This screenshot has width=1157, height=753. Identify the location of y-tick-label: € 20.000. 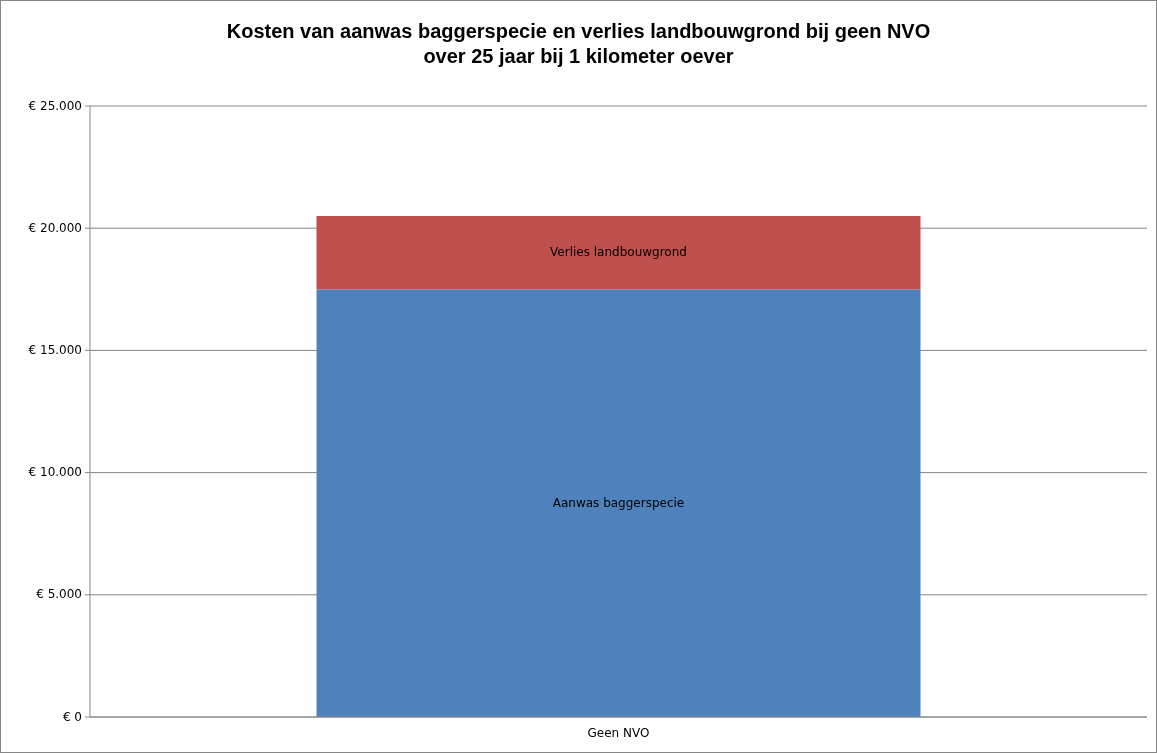
(55, 227).